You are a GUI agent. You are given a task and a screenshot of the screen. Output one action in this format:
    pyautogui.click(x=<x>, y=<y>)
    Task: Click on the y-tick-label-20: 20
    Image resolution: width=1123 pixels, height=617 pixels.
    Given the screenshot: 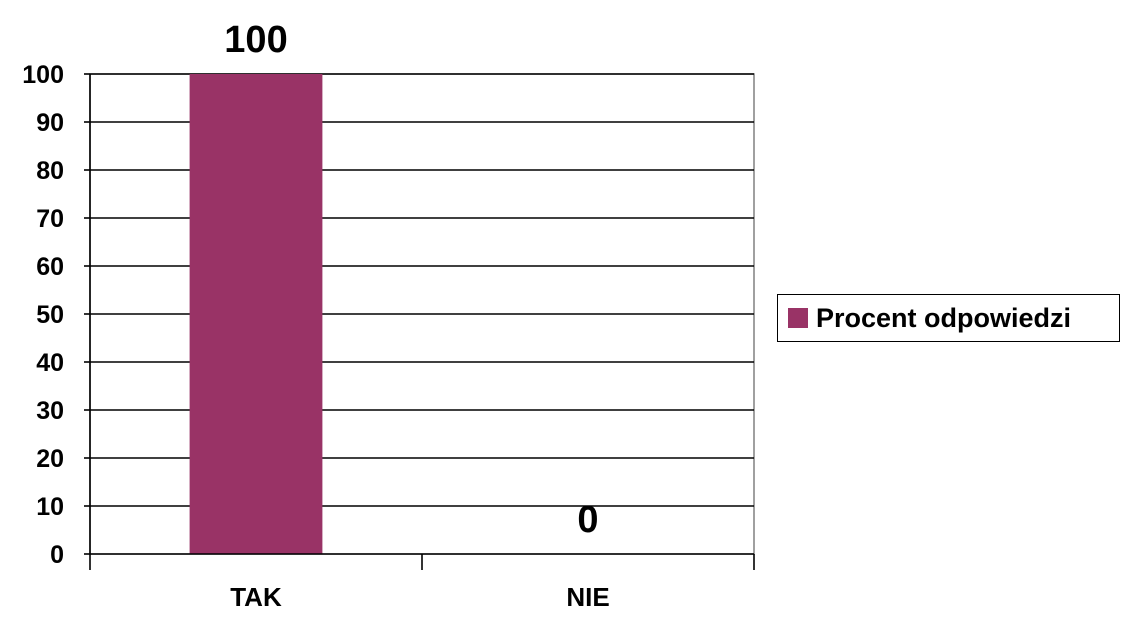 What is the action you would take?
    pyautogui.click(x=50, y=459)
    